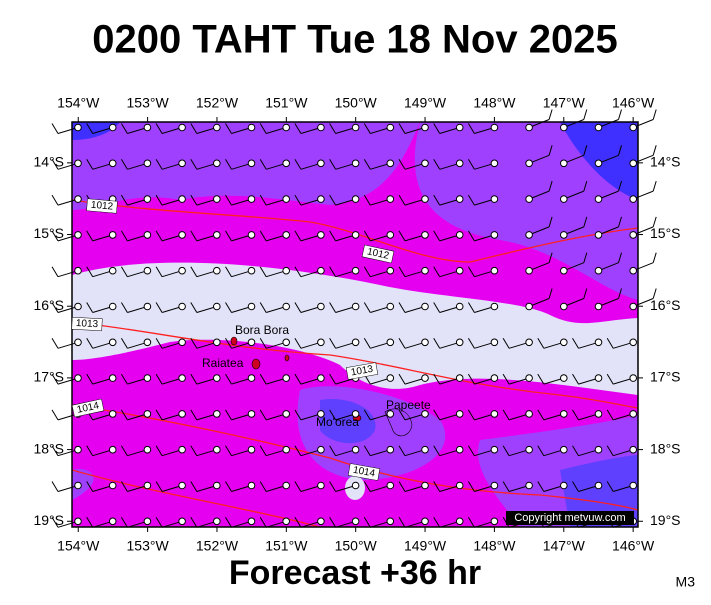  Describe the element at coordinates (356, 103) in the screenshot. I see `lon-tick-label: 150°W` at that location.